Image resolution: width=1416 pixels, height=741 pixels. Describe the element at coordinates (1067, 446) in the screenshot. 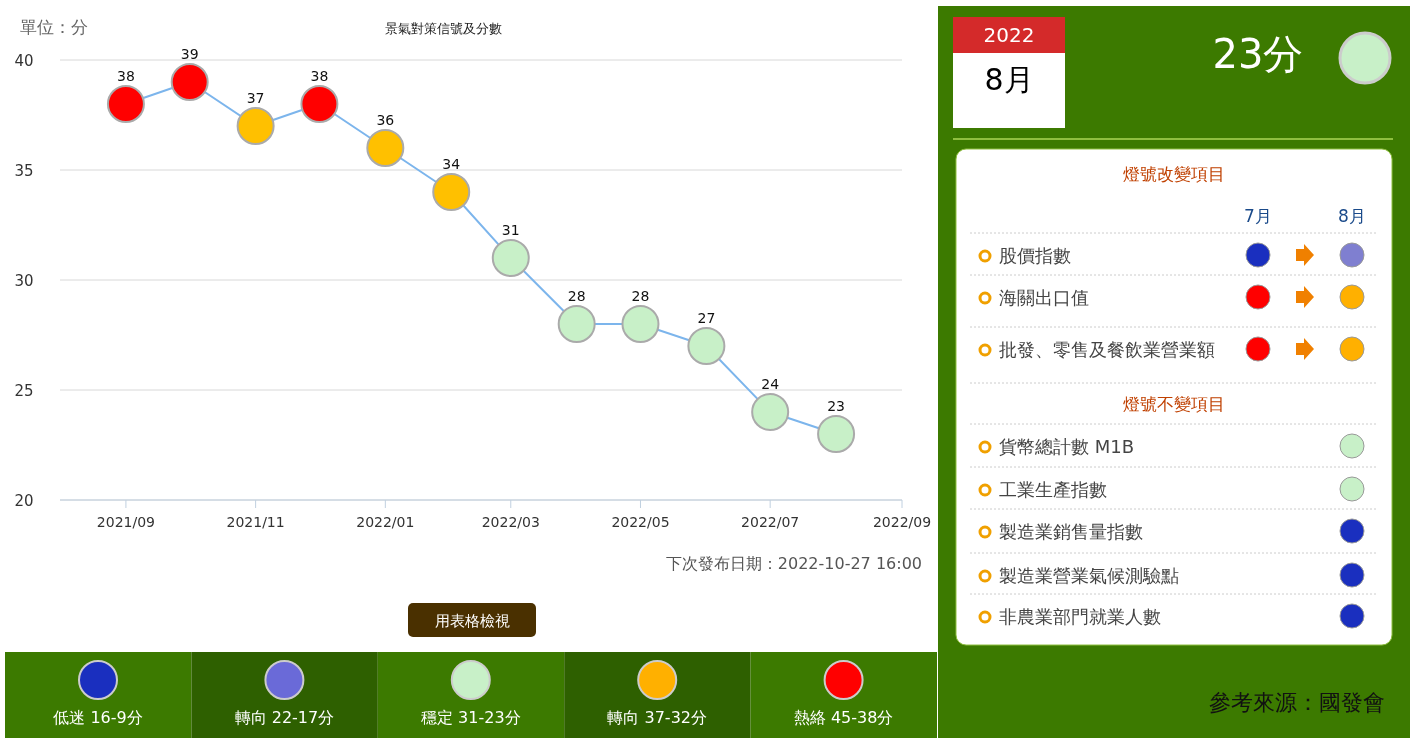

I see `text: 貨幣總計數 M1B` at that location.